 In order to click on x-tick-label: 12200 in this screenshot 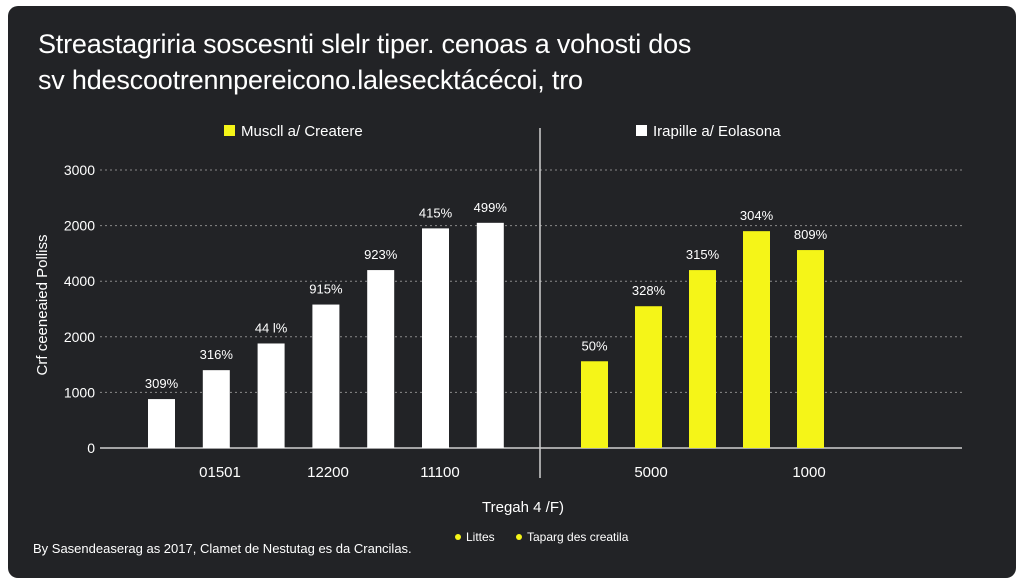, I will do `click(328, 472)`.